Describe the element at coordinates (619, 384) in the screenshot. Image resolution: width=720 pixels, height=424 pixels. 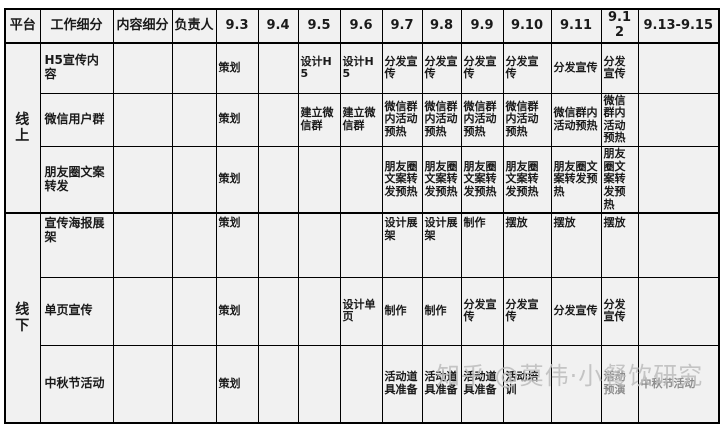
I see `schedule-cell: 活动预演` at that location.